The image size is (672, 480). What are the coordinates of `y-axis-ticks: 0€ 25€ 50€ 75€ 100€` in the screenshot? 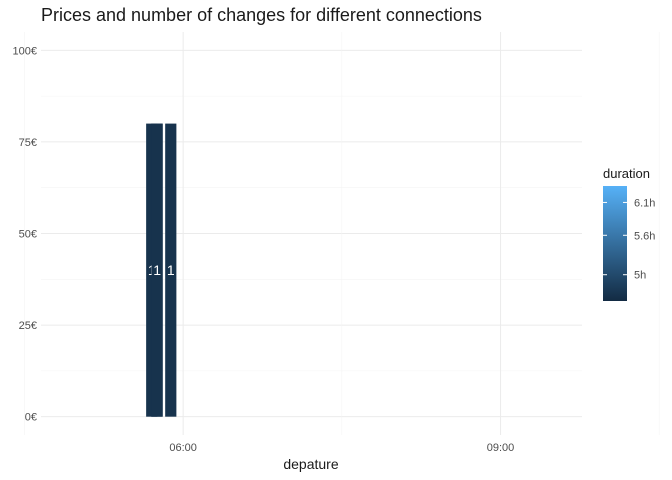 It's located at (25, 234).